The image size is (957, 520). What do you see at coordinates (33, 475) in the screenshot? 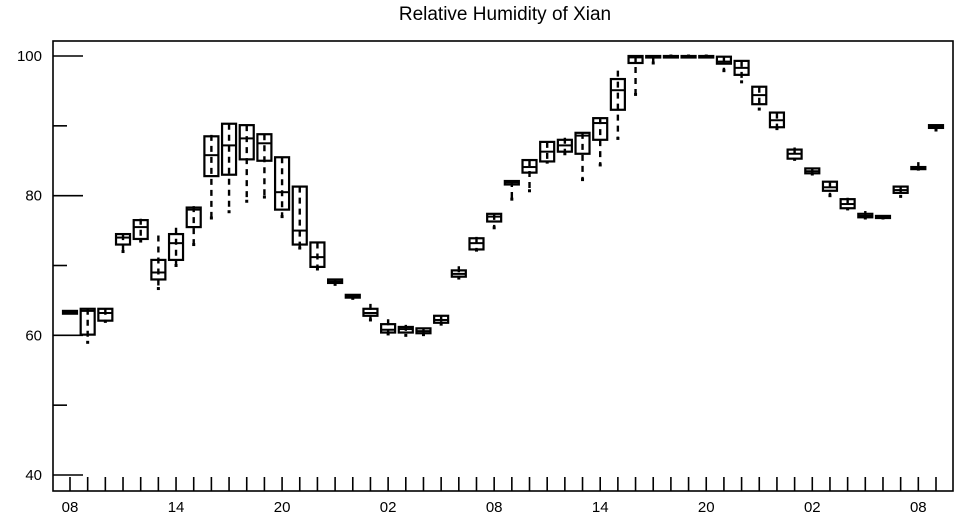
I see `y-tick-label: 40` at bounding box center [33, 475].